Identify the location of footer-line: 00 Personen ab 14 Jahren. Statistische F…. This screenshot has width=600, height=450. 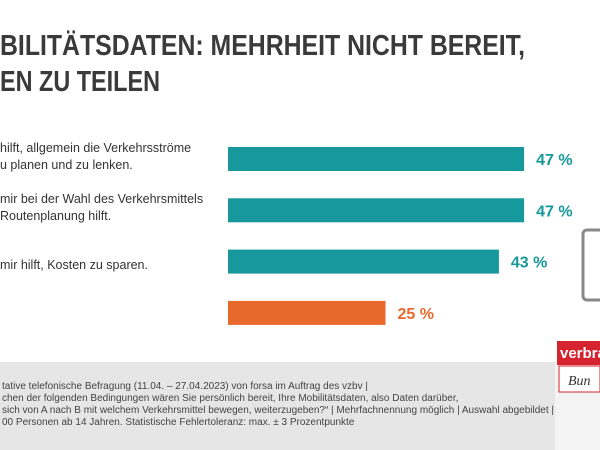
(178, 422).